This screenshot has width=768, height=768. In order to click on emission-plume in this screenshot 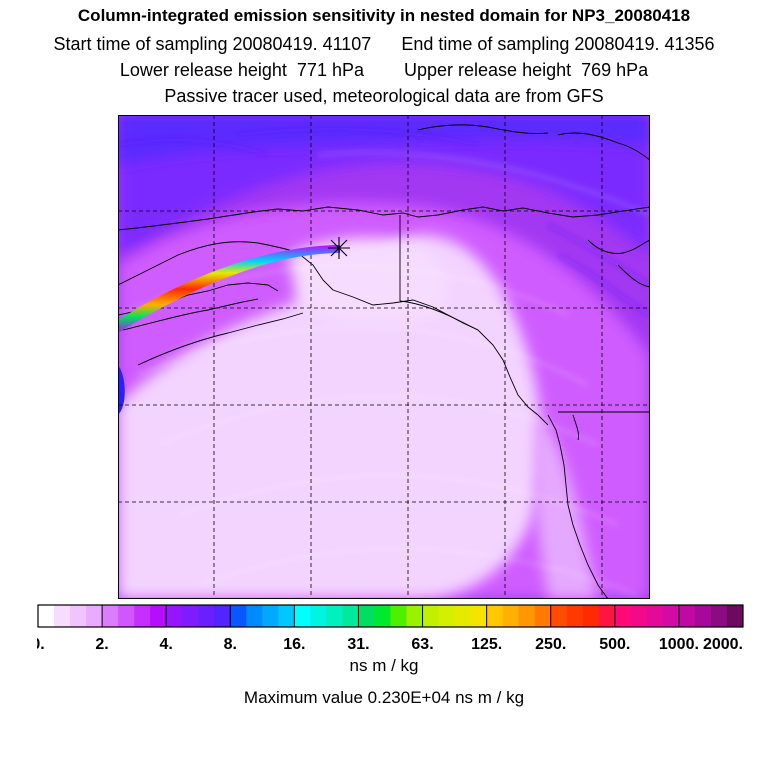, I will do `click(229, 289)`.